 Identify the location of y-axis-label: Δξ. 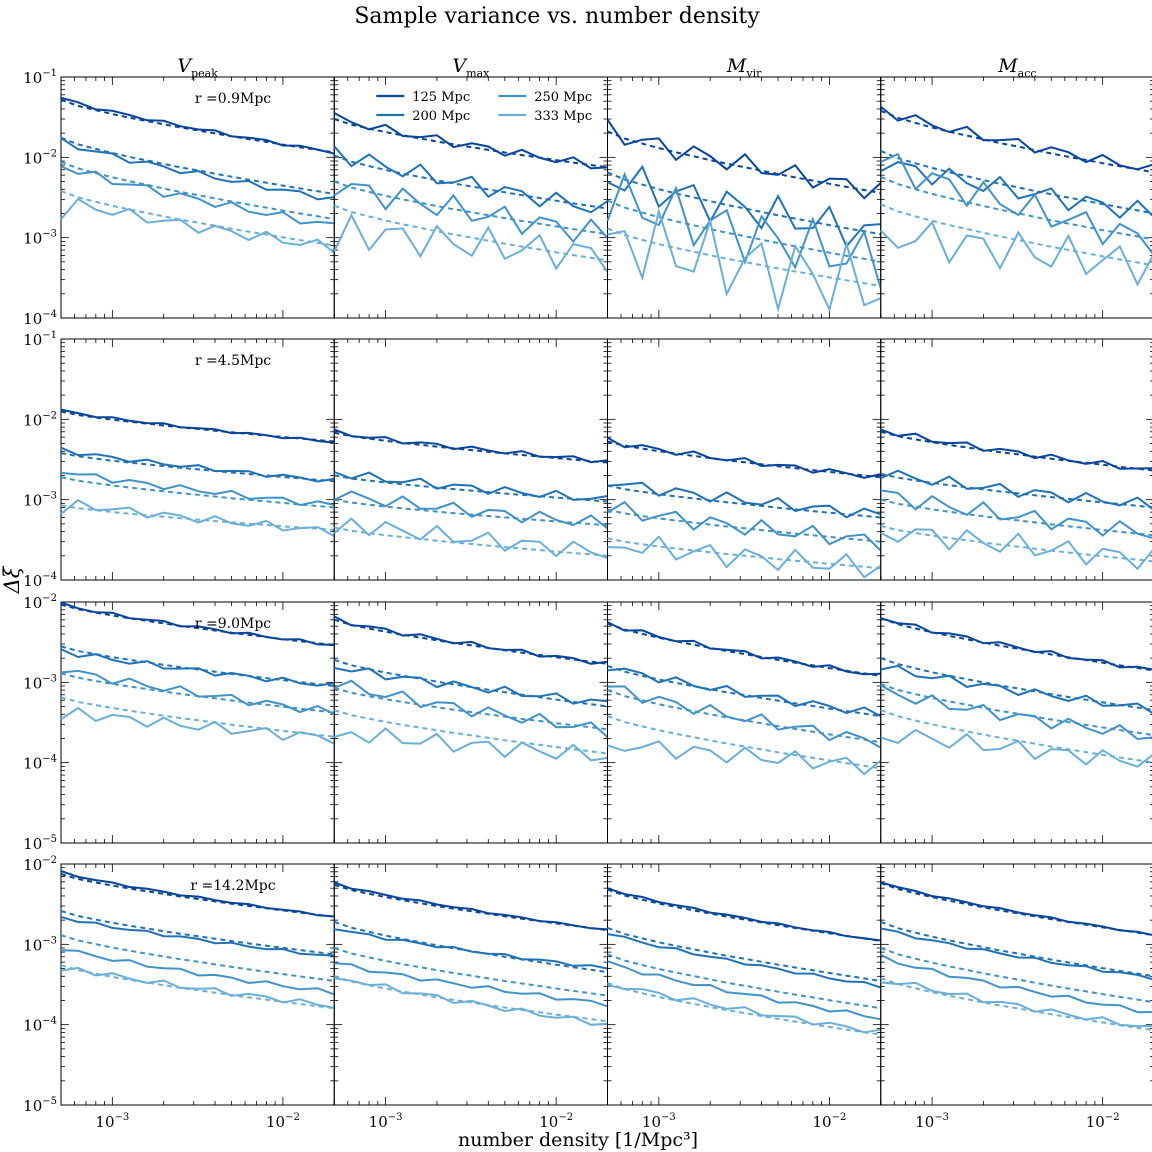
(12, 579).